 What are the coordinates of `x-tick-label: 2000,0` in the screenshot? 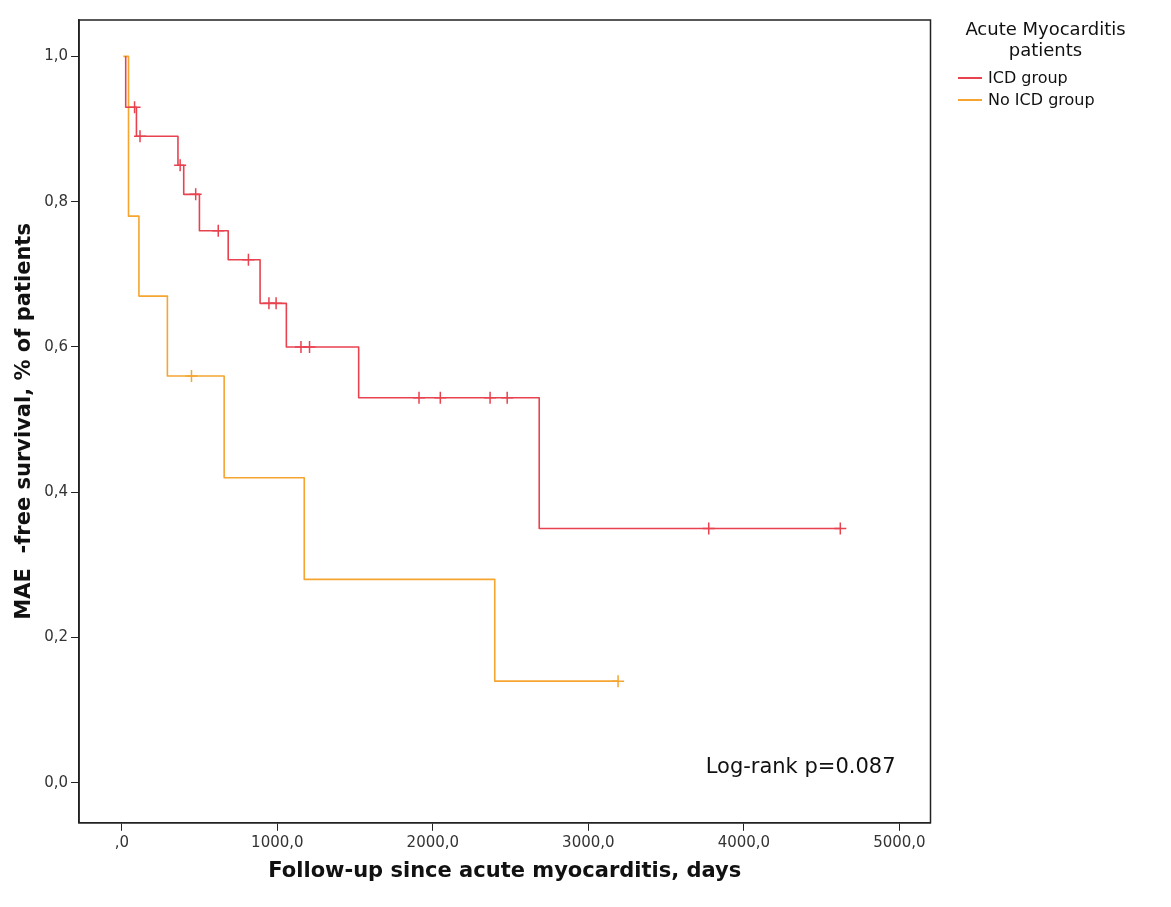 It's located at (433, 841).